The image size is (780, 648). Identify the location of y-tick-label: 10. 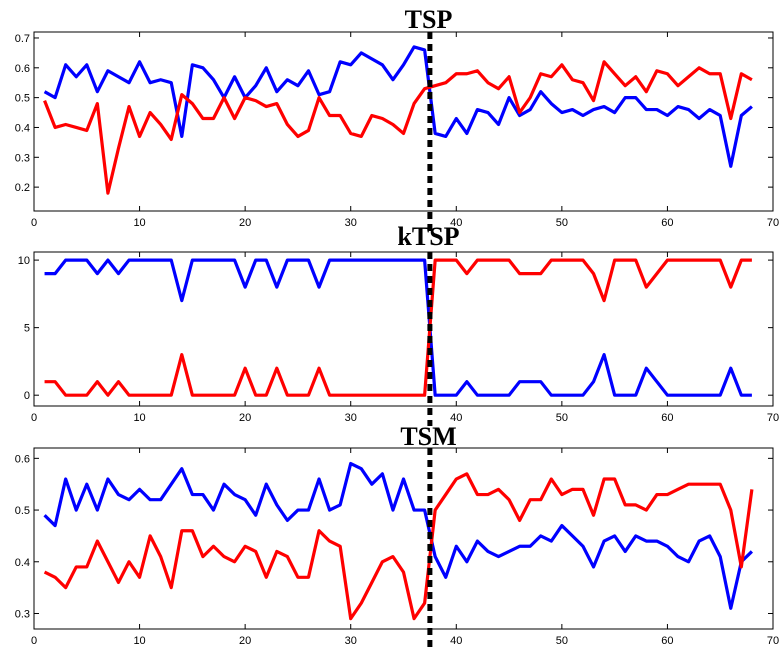
(24, 261).